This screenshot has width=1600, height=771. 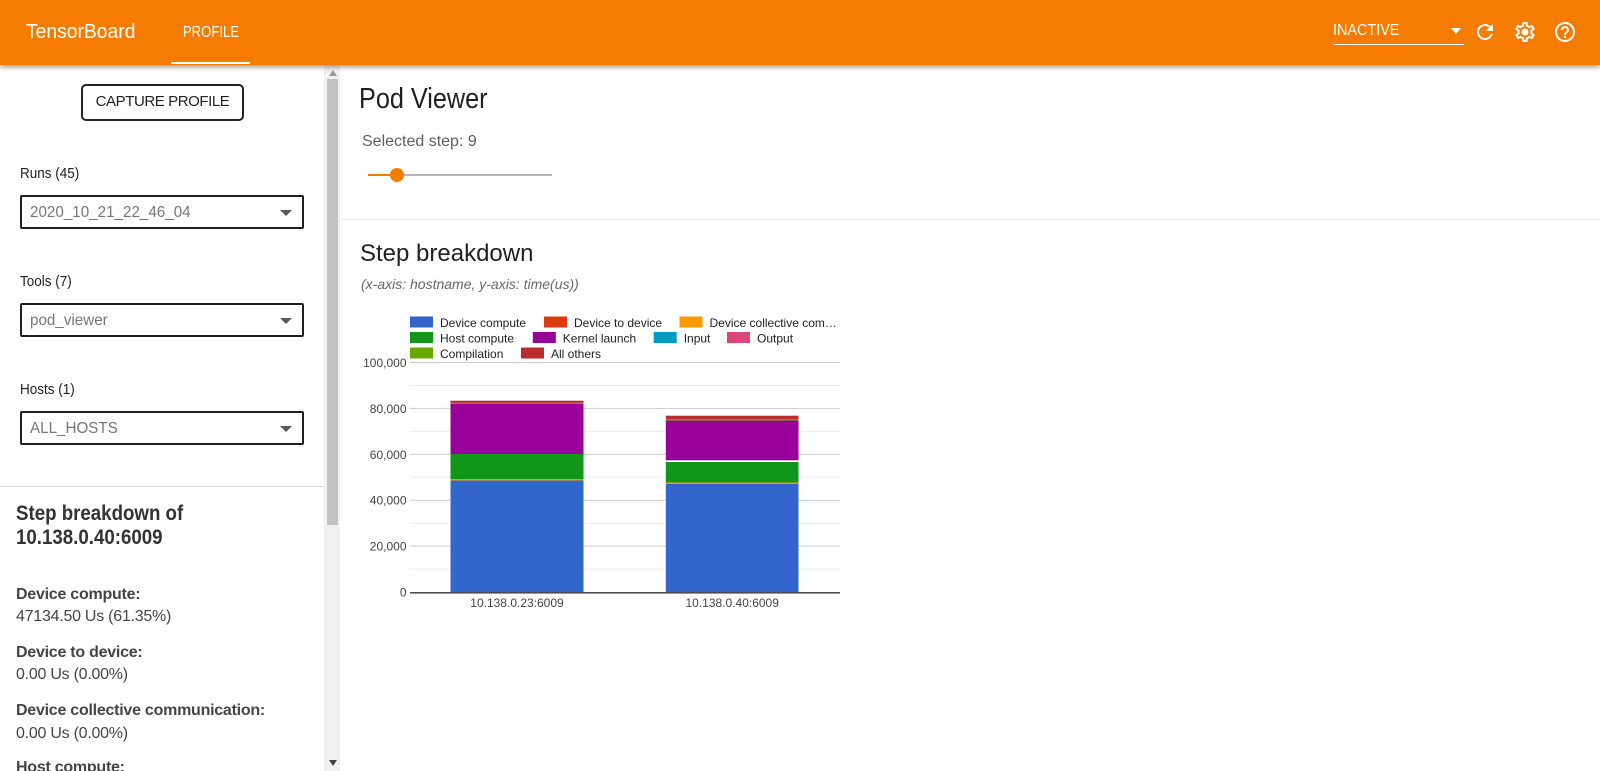 I want to click on svg-text: 40,000, so click(x=388, y=501).